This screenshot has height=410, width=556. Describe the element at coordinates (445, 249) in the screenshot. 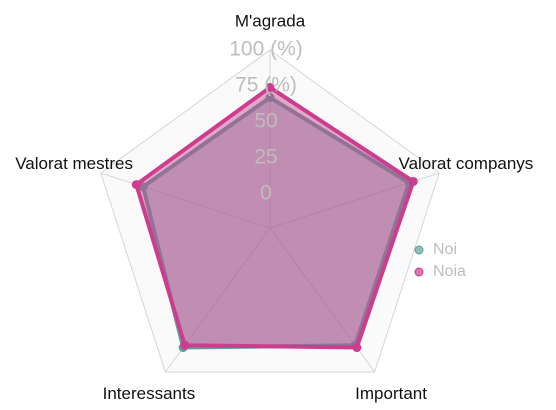

I see `legend-label: Noi` at that location.